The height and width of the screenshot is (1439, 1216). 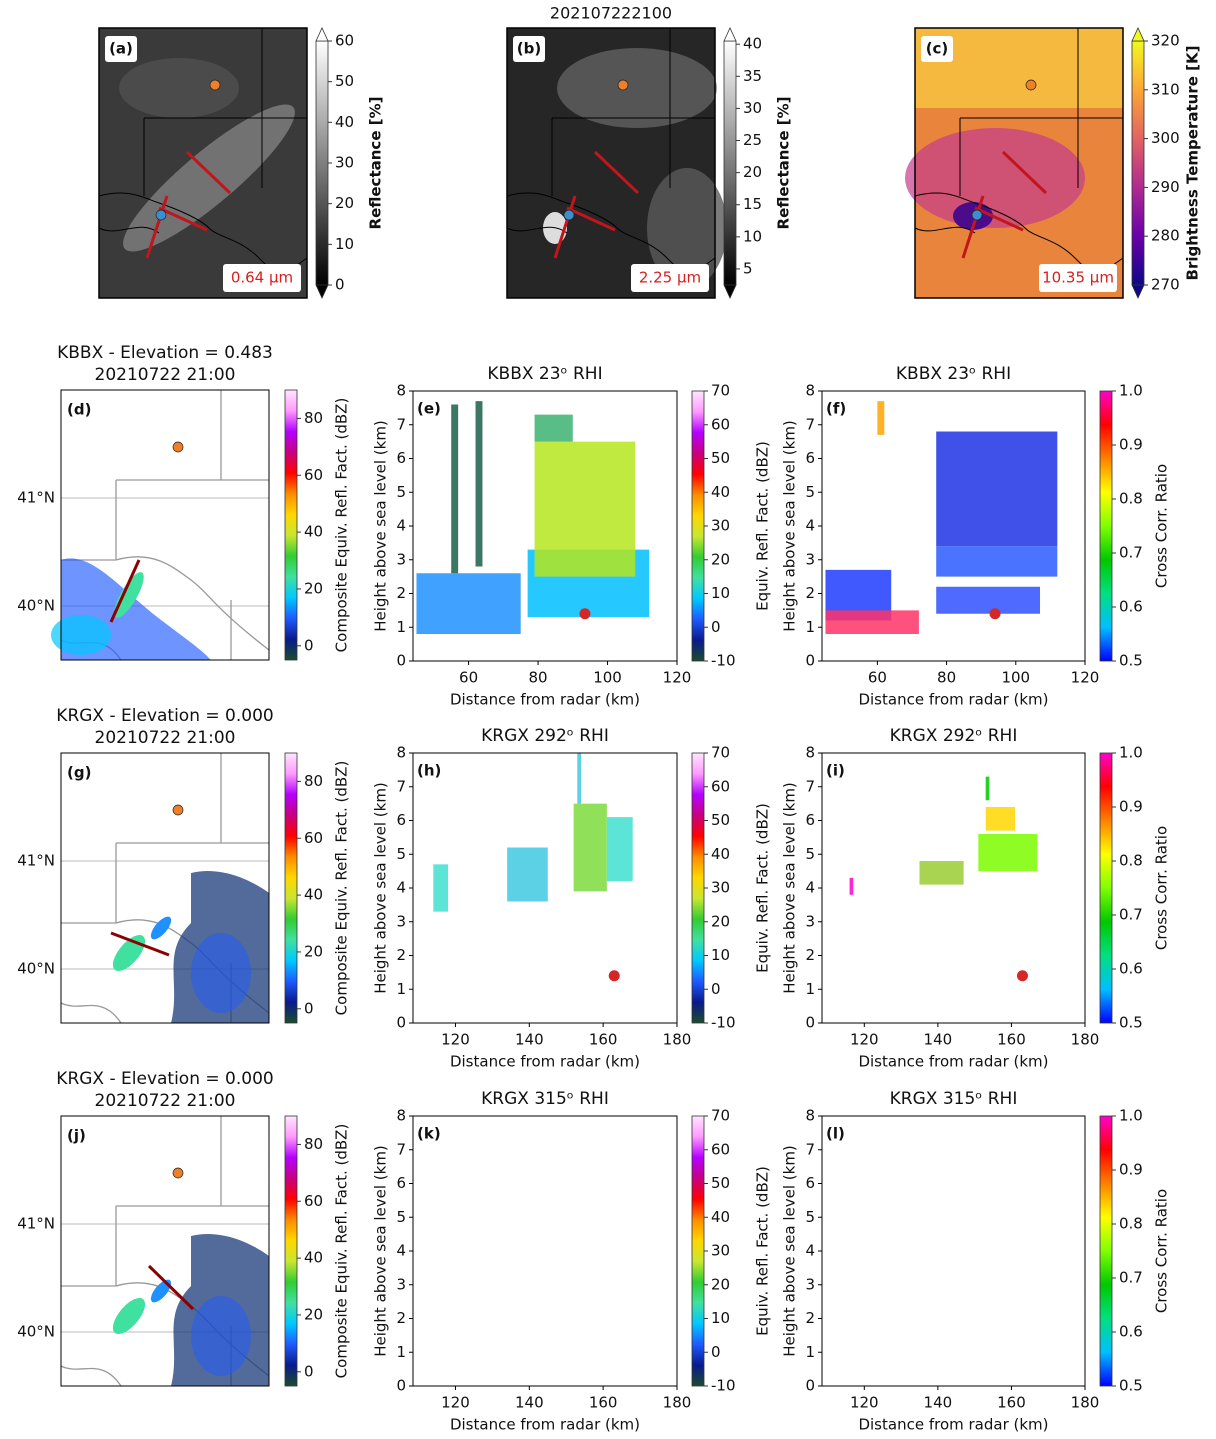 What do you see at coordinates (730, 34) in the screenshot?
I see `colorbar-extend` at bounding box center [730, 34].